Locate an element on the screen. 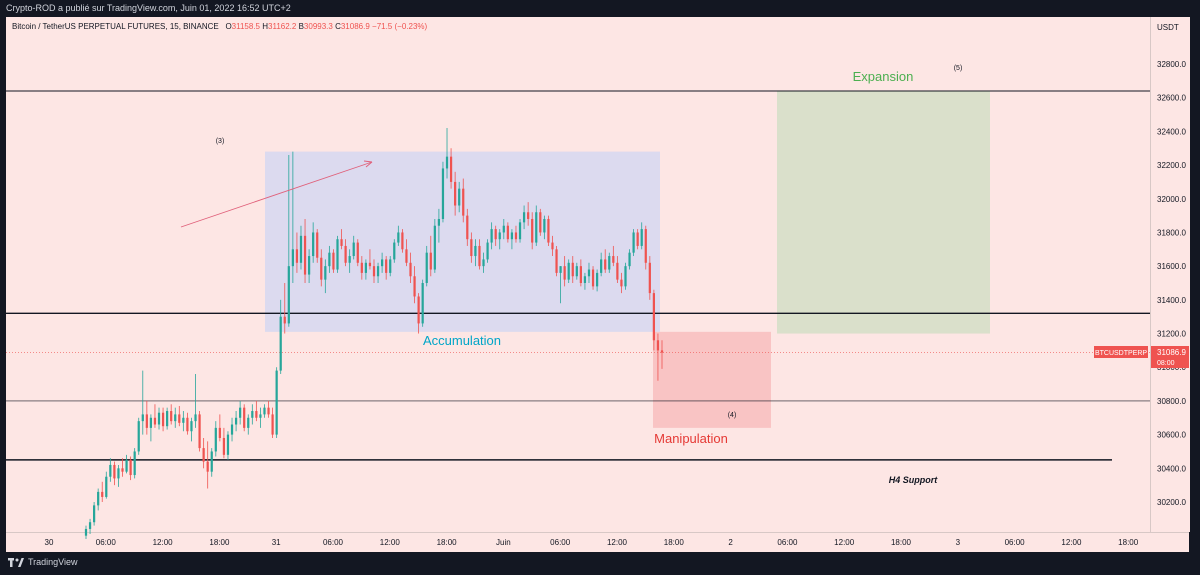  time-axis-tick: 31 is located at coordinates (276, 542).